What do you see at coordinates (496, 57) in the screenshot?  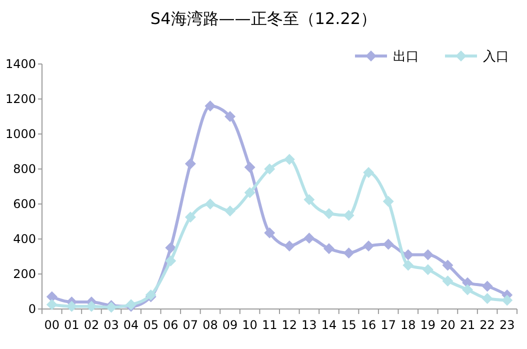 I see `legend-label: 入口` at bounding box center [496, 57].